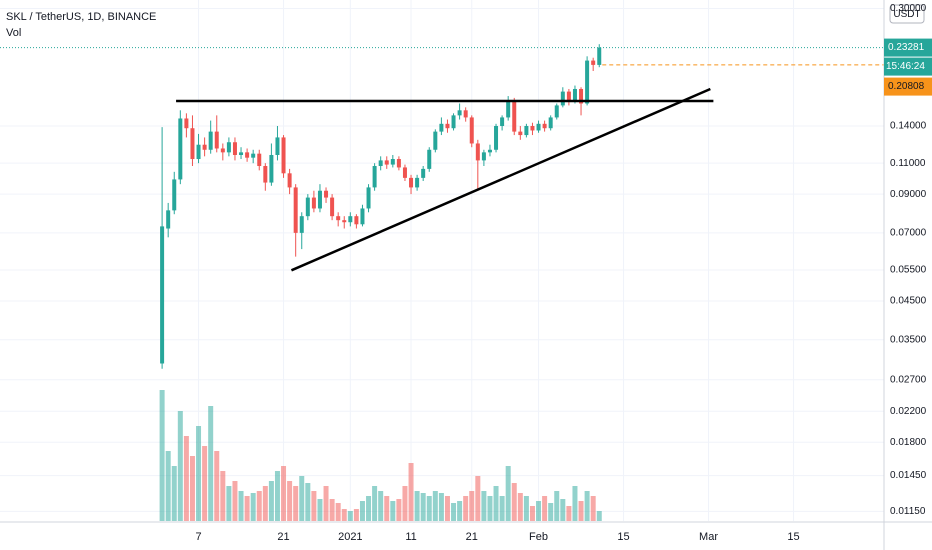 The image size is (932, 550). Describe the element at coordinates (908, 126) in the screenshot. I see `y-tick-label: 0.14000` at that location.